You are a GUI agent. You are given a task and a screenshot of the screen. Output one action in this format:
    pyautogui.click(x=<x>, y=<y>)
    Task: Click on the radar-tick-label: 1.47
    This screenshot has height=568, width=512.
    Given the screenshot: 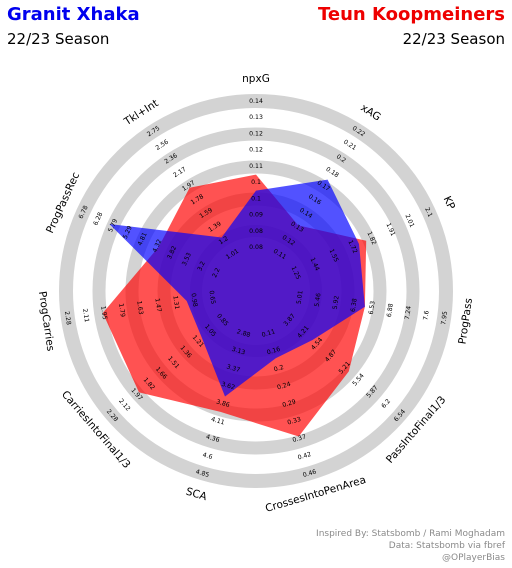 What is the action you would take?
    pyautogui.click(x=157, y=305)
    